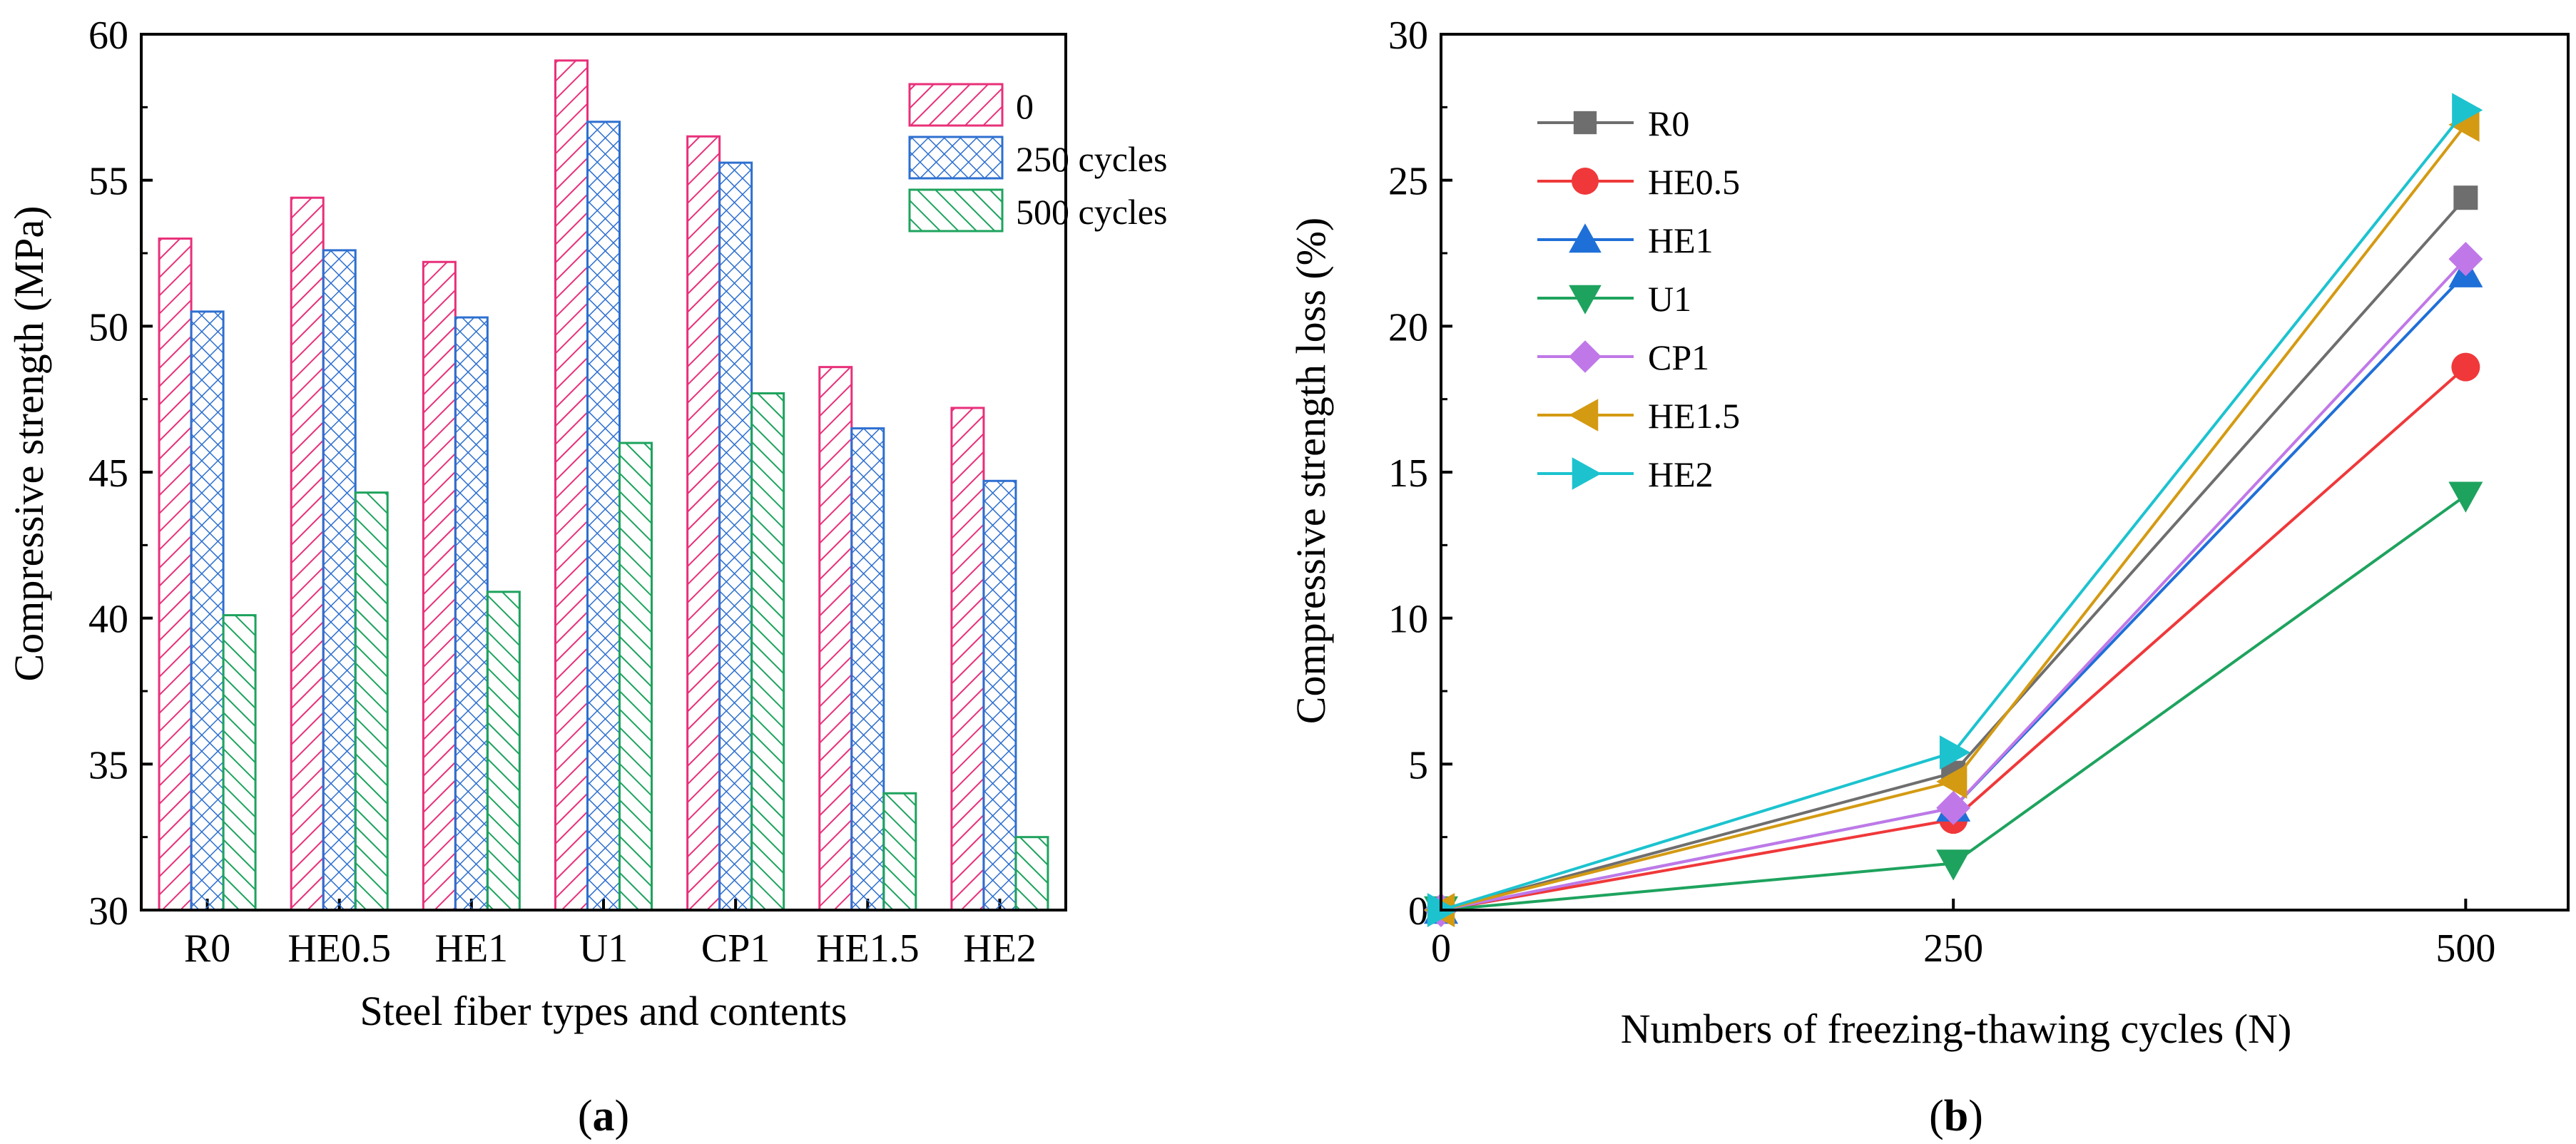  I want to click on bar-chart-x-ticks: R0 HE0.5 HE1 U1 CP1 HE1.5 HE2, so click(610, 935).